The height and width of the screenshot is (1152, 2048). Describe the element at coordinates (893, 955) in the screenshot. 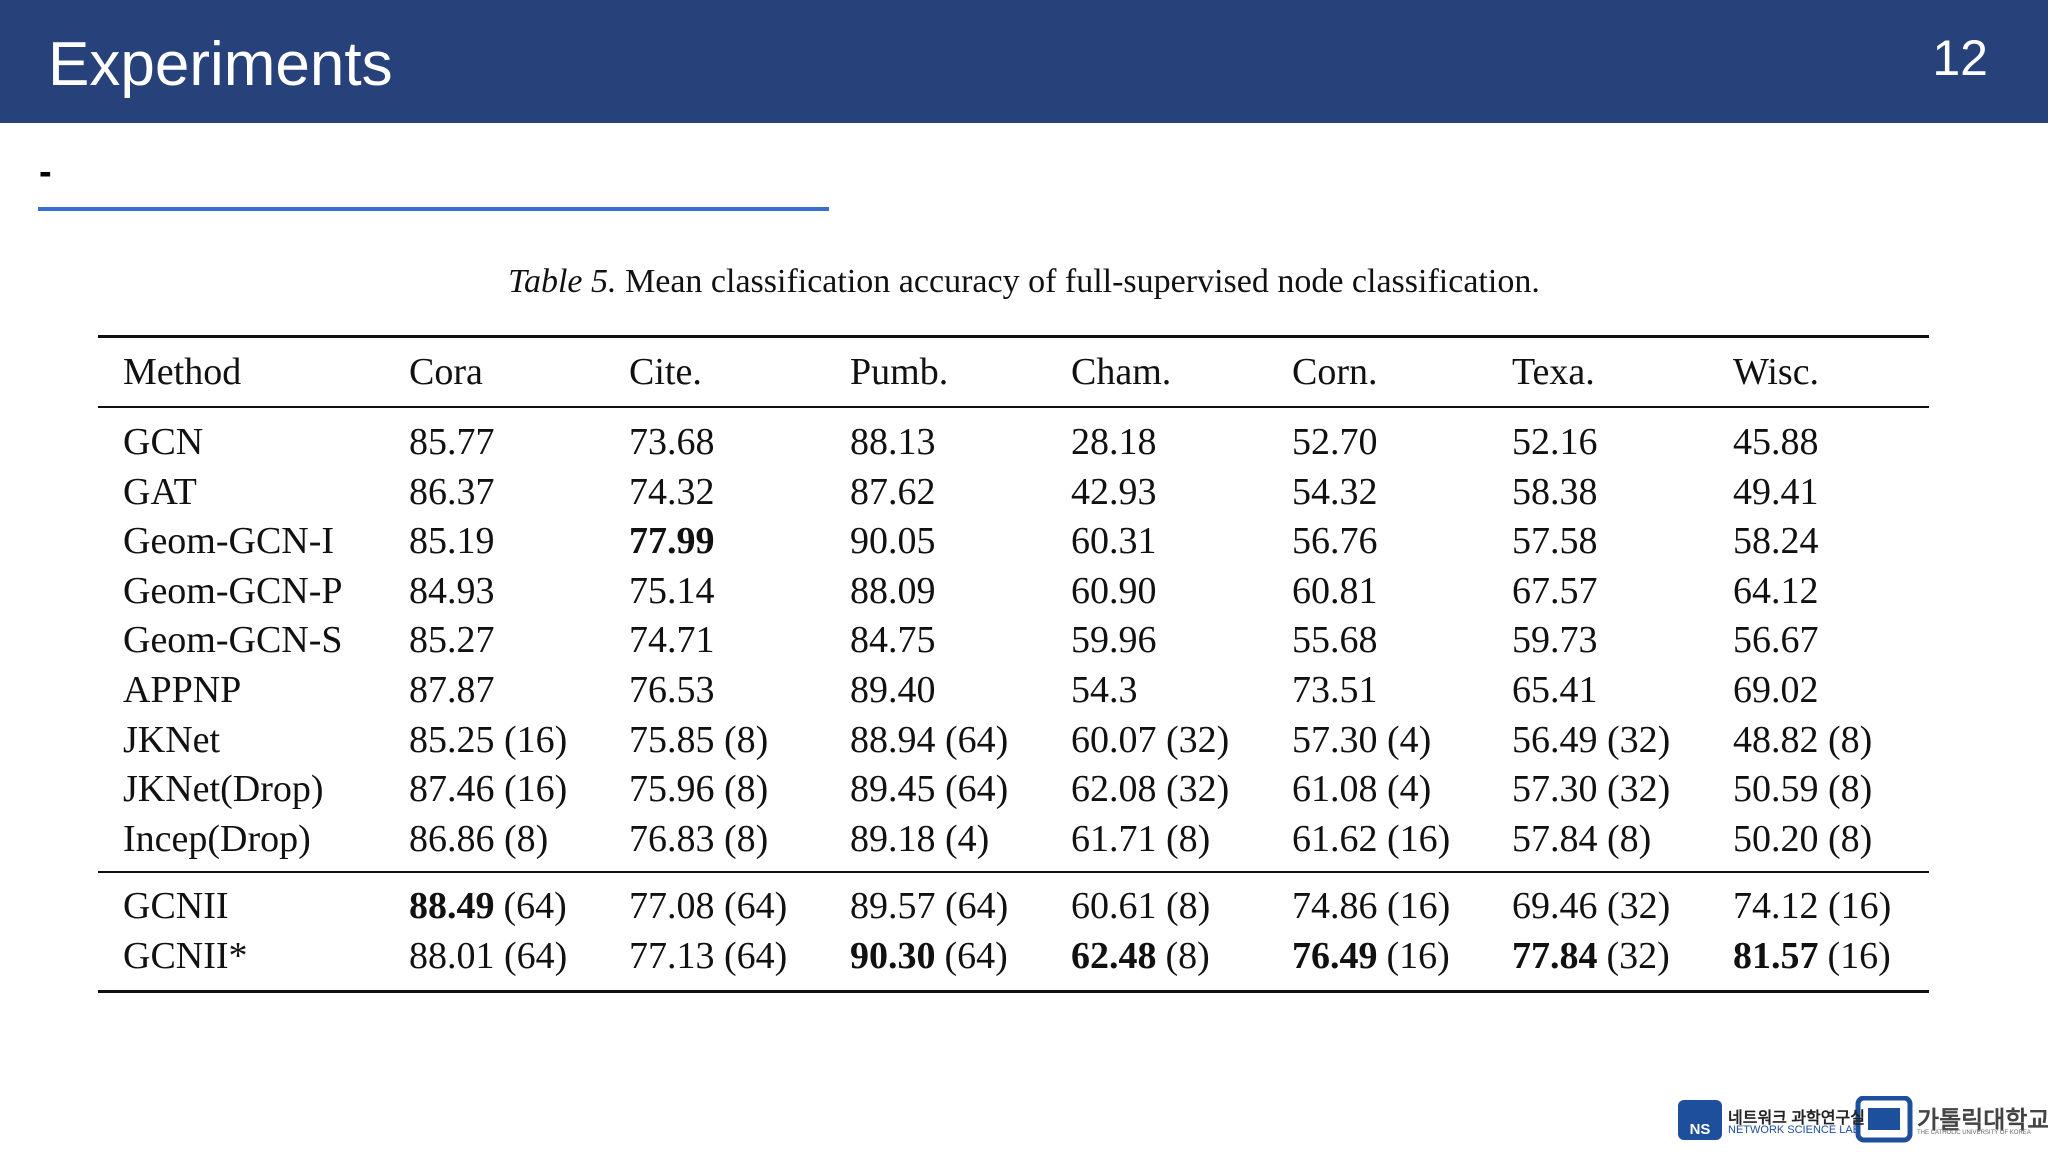

I see `bold-value: 90.30` at that location.